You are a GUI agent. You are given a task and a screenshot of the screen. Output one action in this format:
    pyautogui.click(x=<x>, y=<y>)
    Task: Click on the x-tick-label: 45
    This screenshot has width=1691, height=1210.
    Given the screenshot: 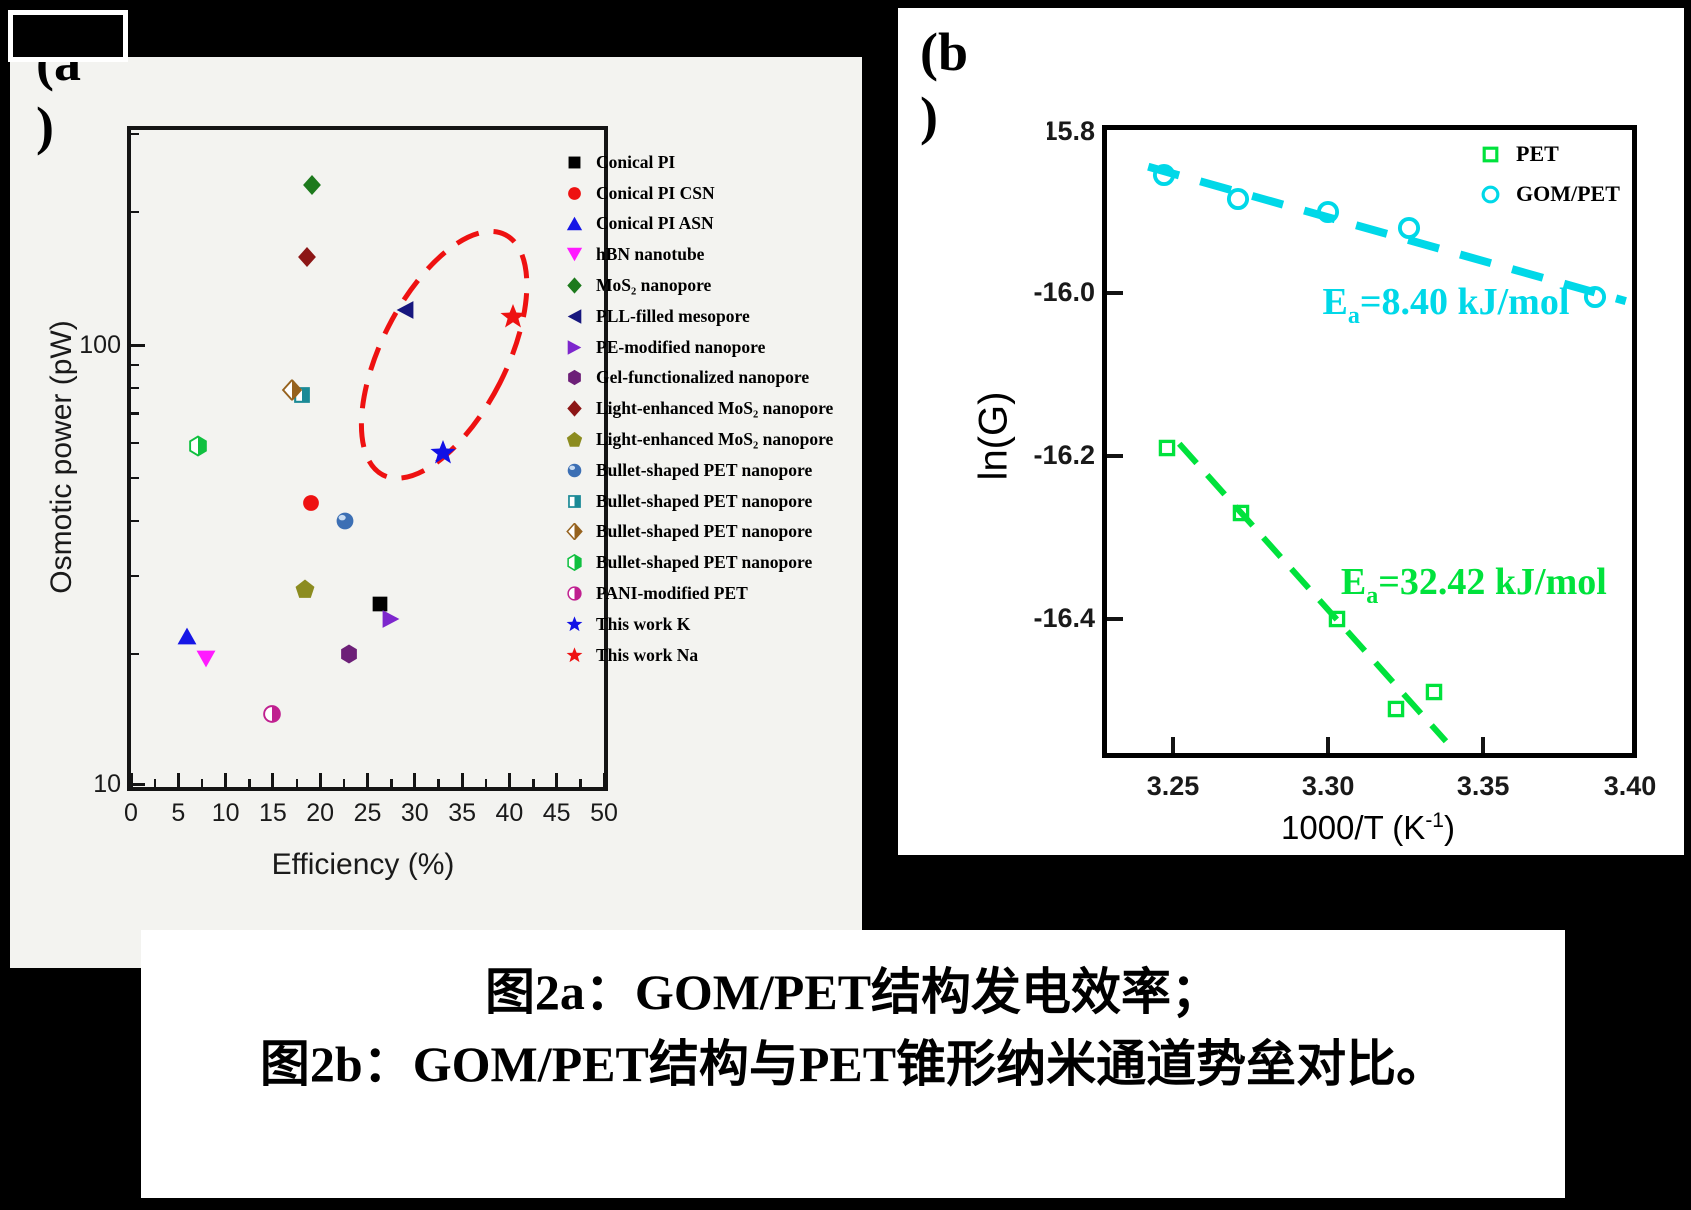 What is the action you would take?
    pyautogui.click(x=556, y=813)
    